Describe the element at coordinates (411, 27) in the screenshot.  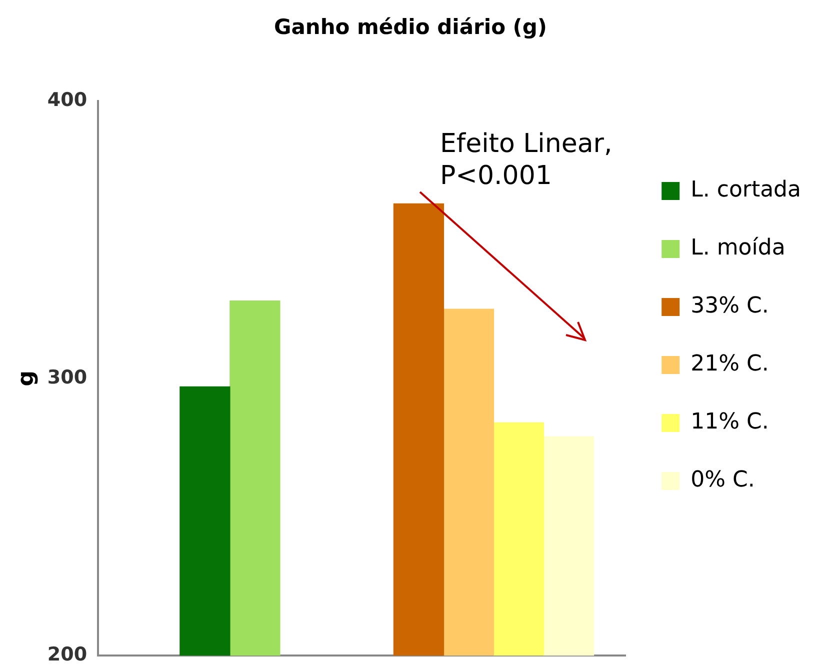
I see `chart-title: Ganho médio diário (g)` at that location.